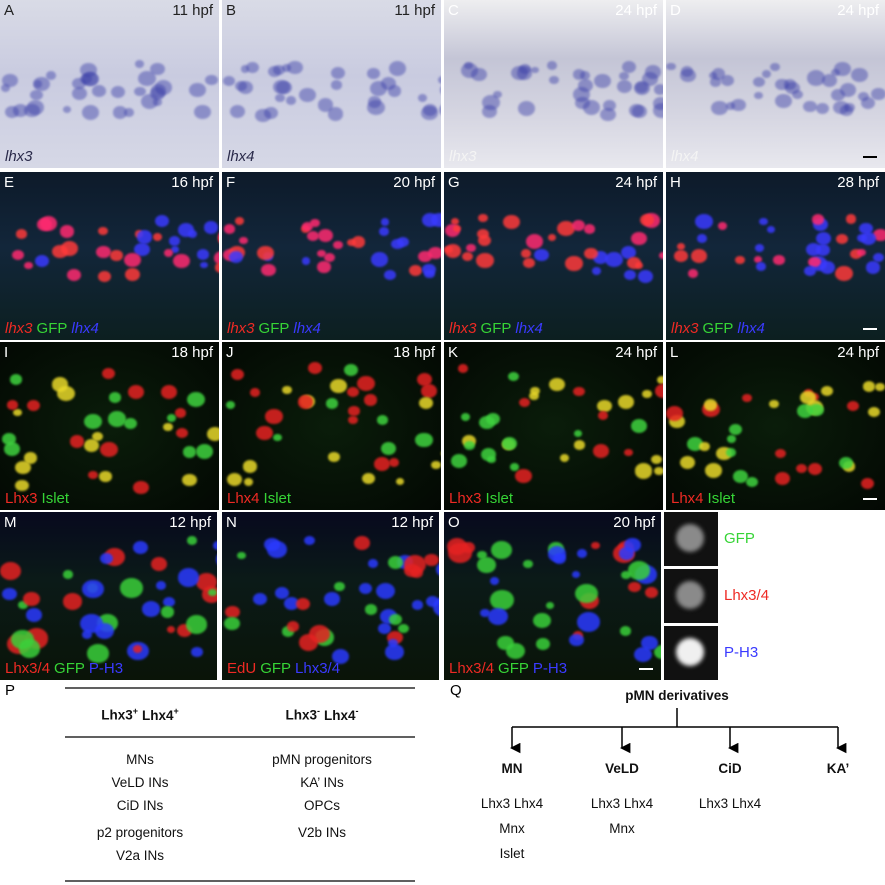 This screenshot has width=885, height=885. I want to click on table-label: P, so click(10, 690).